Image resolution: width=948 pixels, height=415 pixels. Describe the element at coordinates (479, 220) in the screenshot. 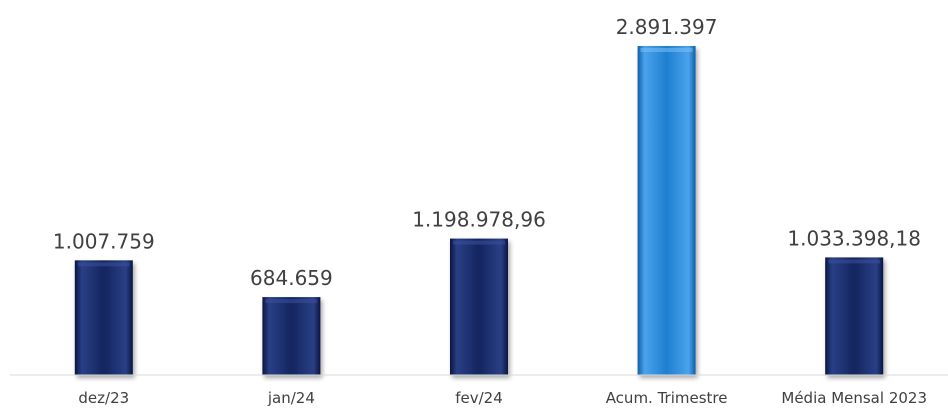

I see `data-label: 1.198.978,96` at that location.